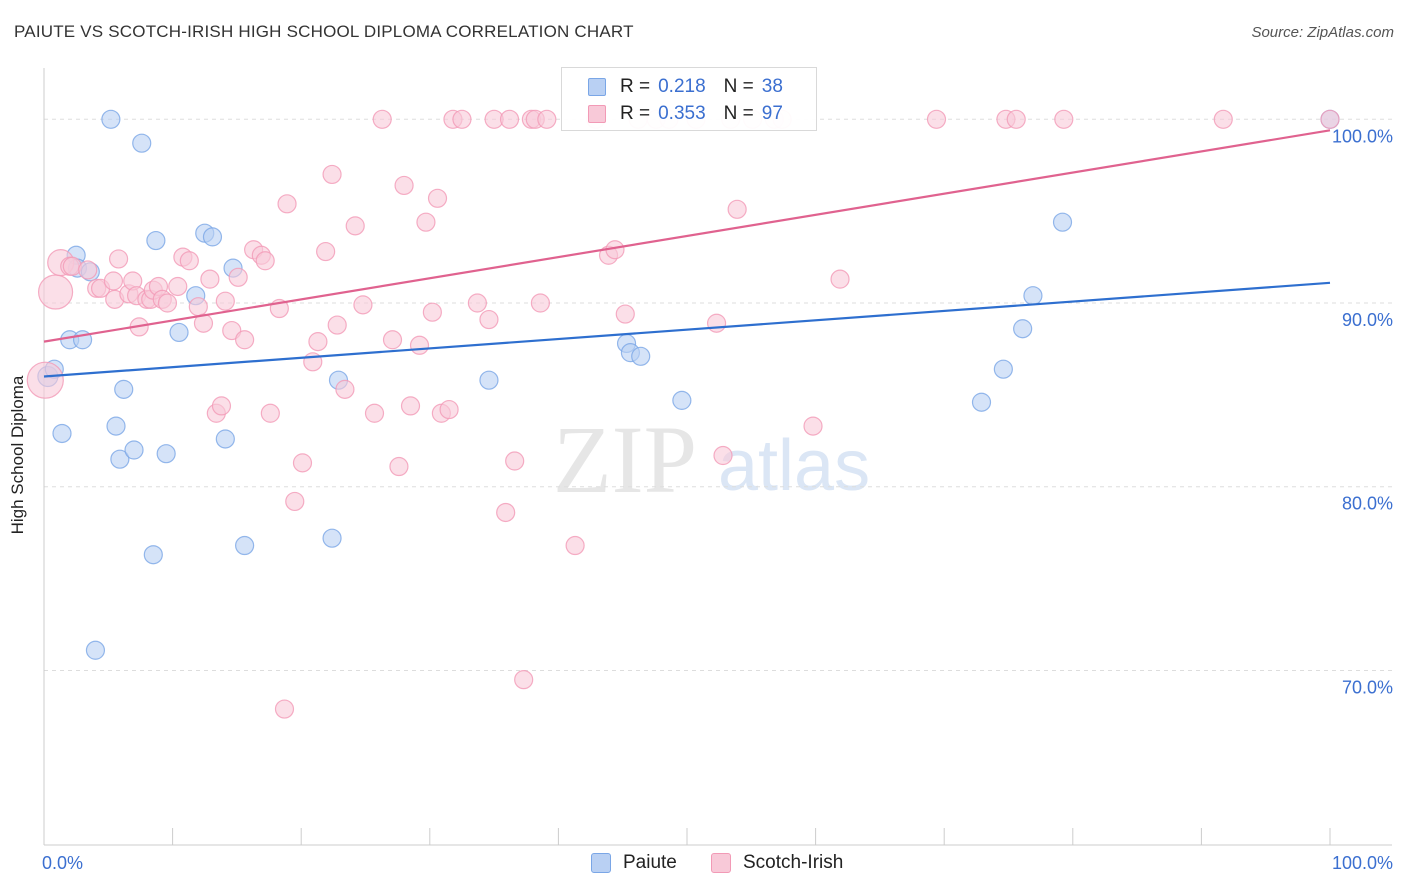  What do you see at coordinates (1367, 504) in the screenshot?
I see `y-tick-label: 80.0%` at bounding box center [1367, 504].